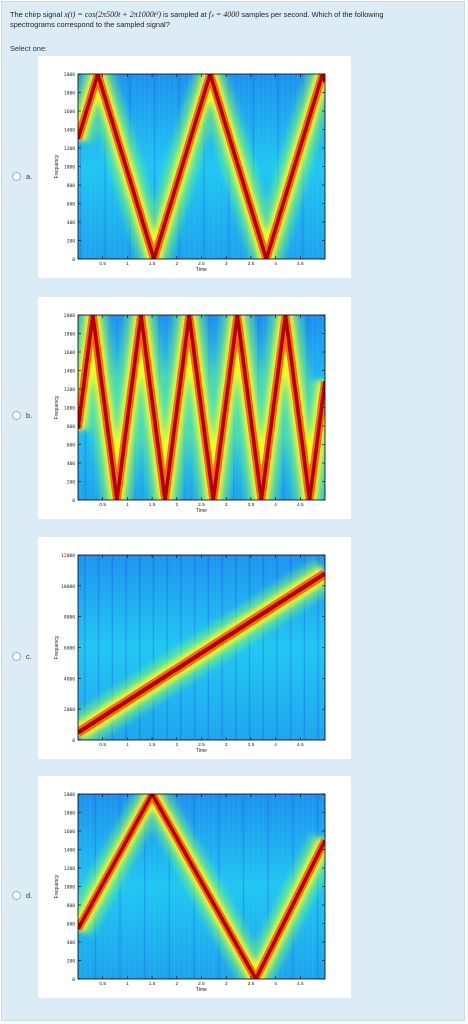 This screenshot has width=468, height=1024. Describe the element at coordinates (69, 679) in the screenshot. I see `y-tick-label: 4000` at that location.